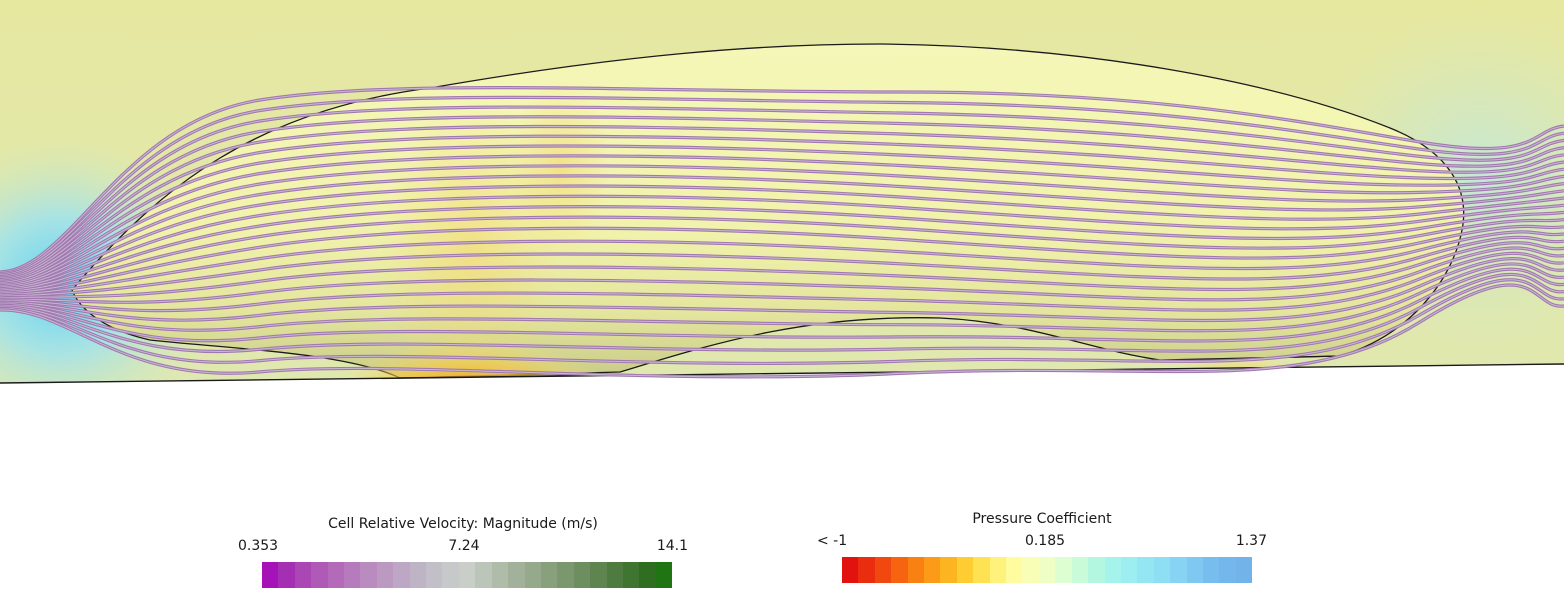 This screenshot has width=1564, height=601. Describe the element at coordinates (258, 546) in the screenshot. I see `velocity-legend-min: 0.353` at that location.